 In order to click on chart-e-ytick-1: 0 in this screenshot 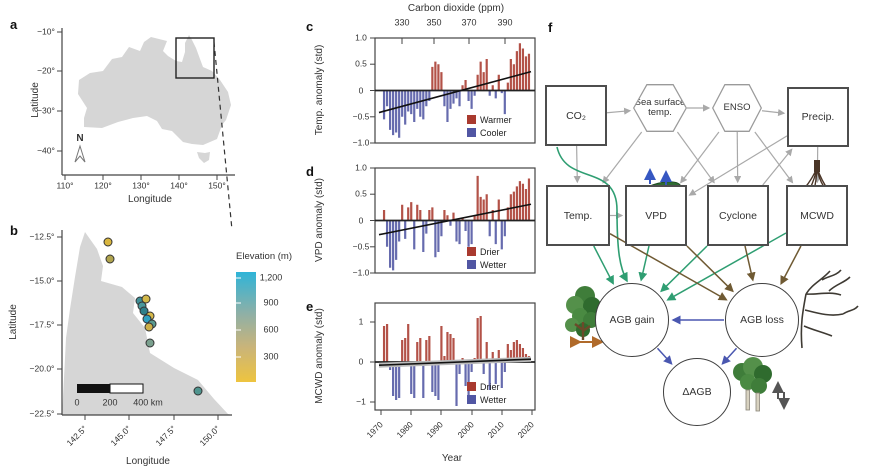, I will do `click(361, 361)`.